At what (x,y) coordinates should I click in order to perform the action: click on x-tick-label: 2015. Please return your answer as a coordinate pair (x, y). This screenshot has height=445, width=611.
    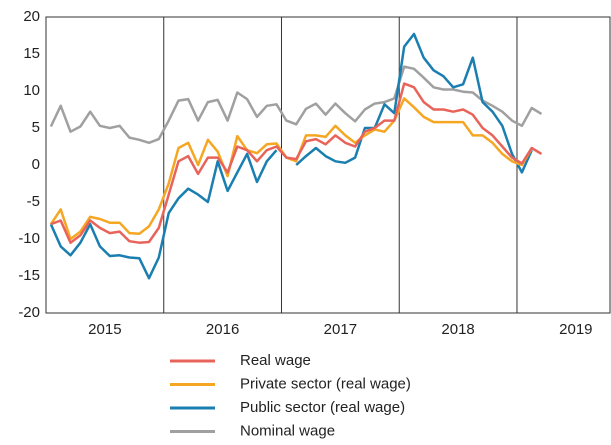
    Looking at the image, I should click on (104, 329).